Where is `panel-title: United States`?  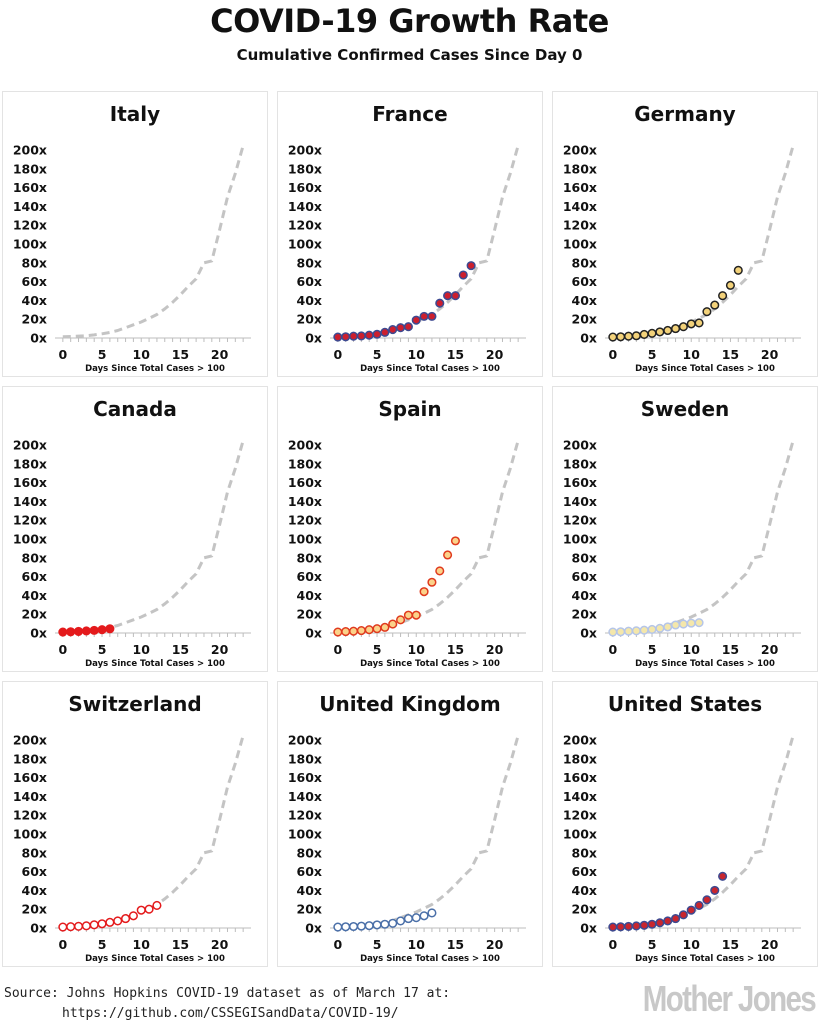 panel-title: United States is located at coordinates (685, 704).